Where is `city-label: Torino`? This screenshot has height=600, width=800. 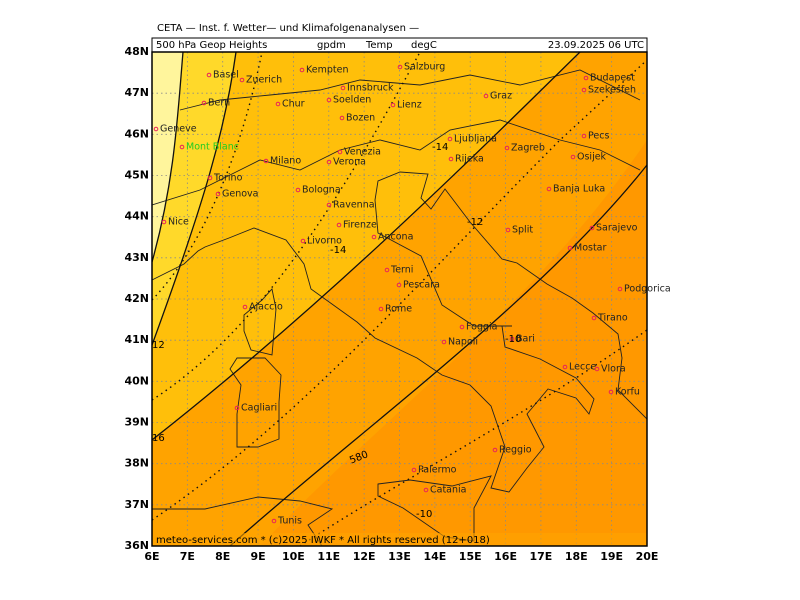 city-label: Torino is located at coordinates (228, 178).